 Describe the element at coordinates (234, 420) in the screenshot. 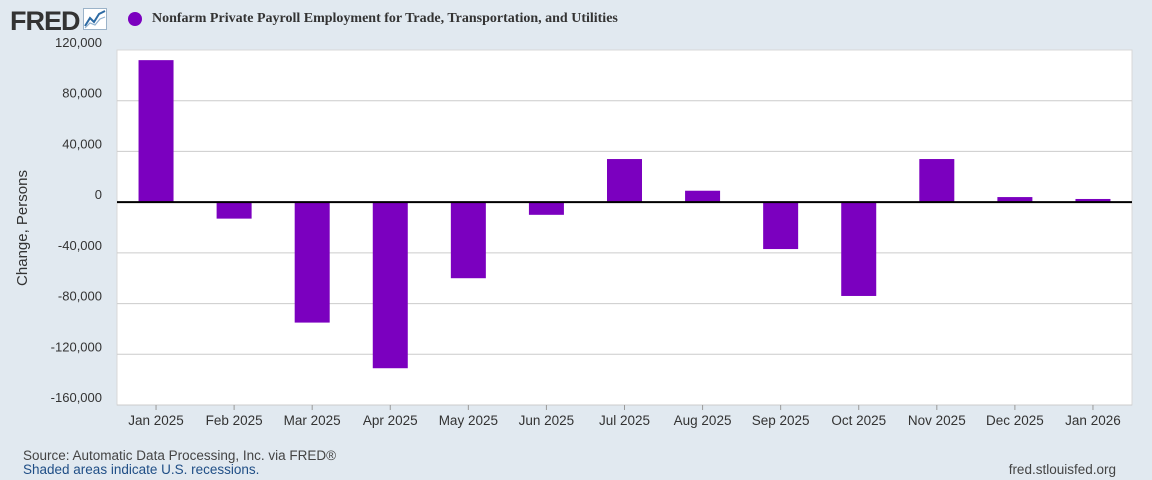

I see `x-tick-label: Feb 2025` at that location.